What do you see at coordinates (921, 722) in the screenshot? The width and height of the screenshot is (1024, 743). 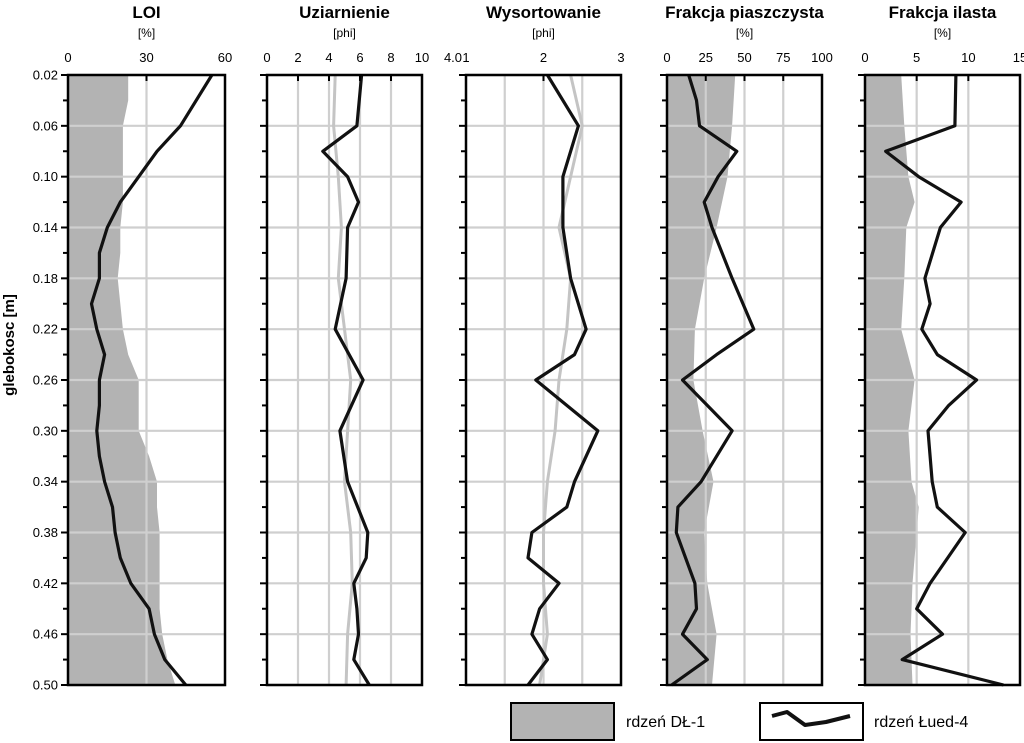 I see `legend-label: rdzeń Łued-4` at bounding box center [921, 722].